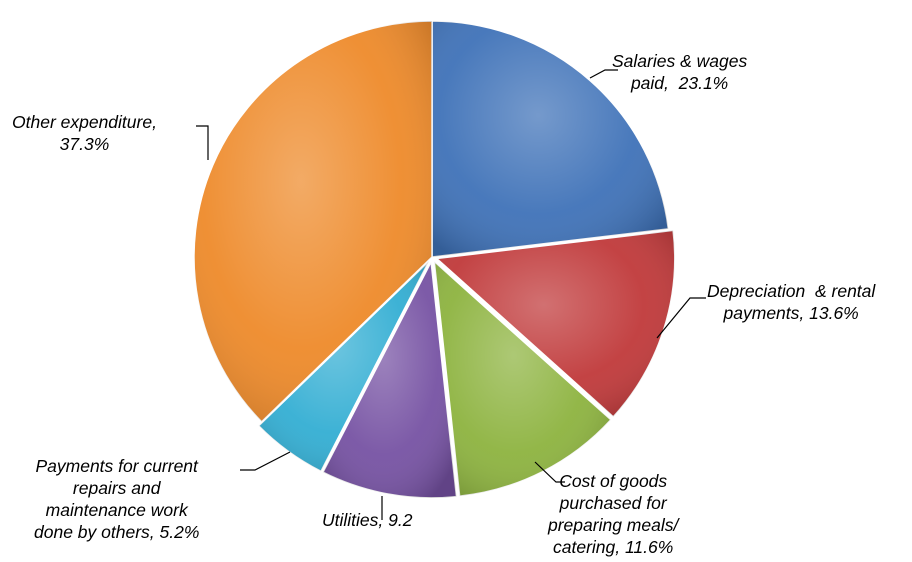 This screenshot has height=562, width=912. I want to click on slice-label-depreciation: Depreciation & rental payments, 13.6%, so click(791, 302).